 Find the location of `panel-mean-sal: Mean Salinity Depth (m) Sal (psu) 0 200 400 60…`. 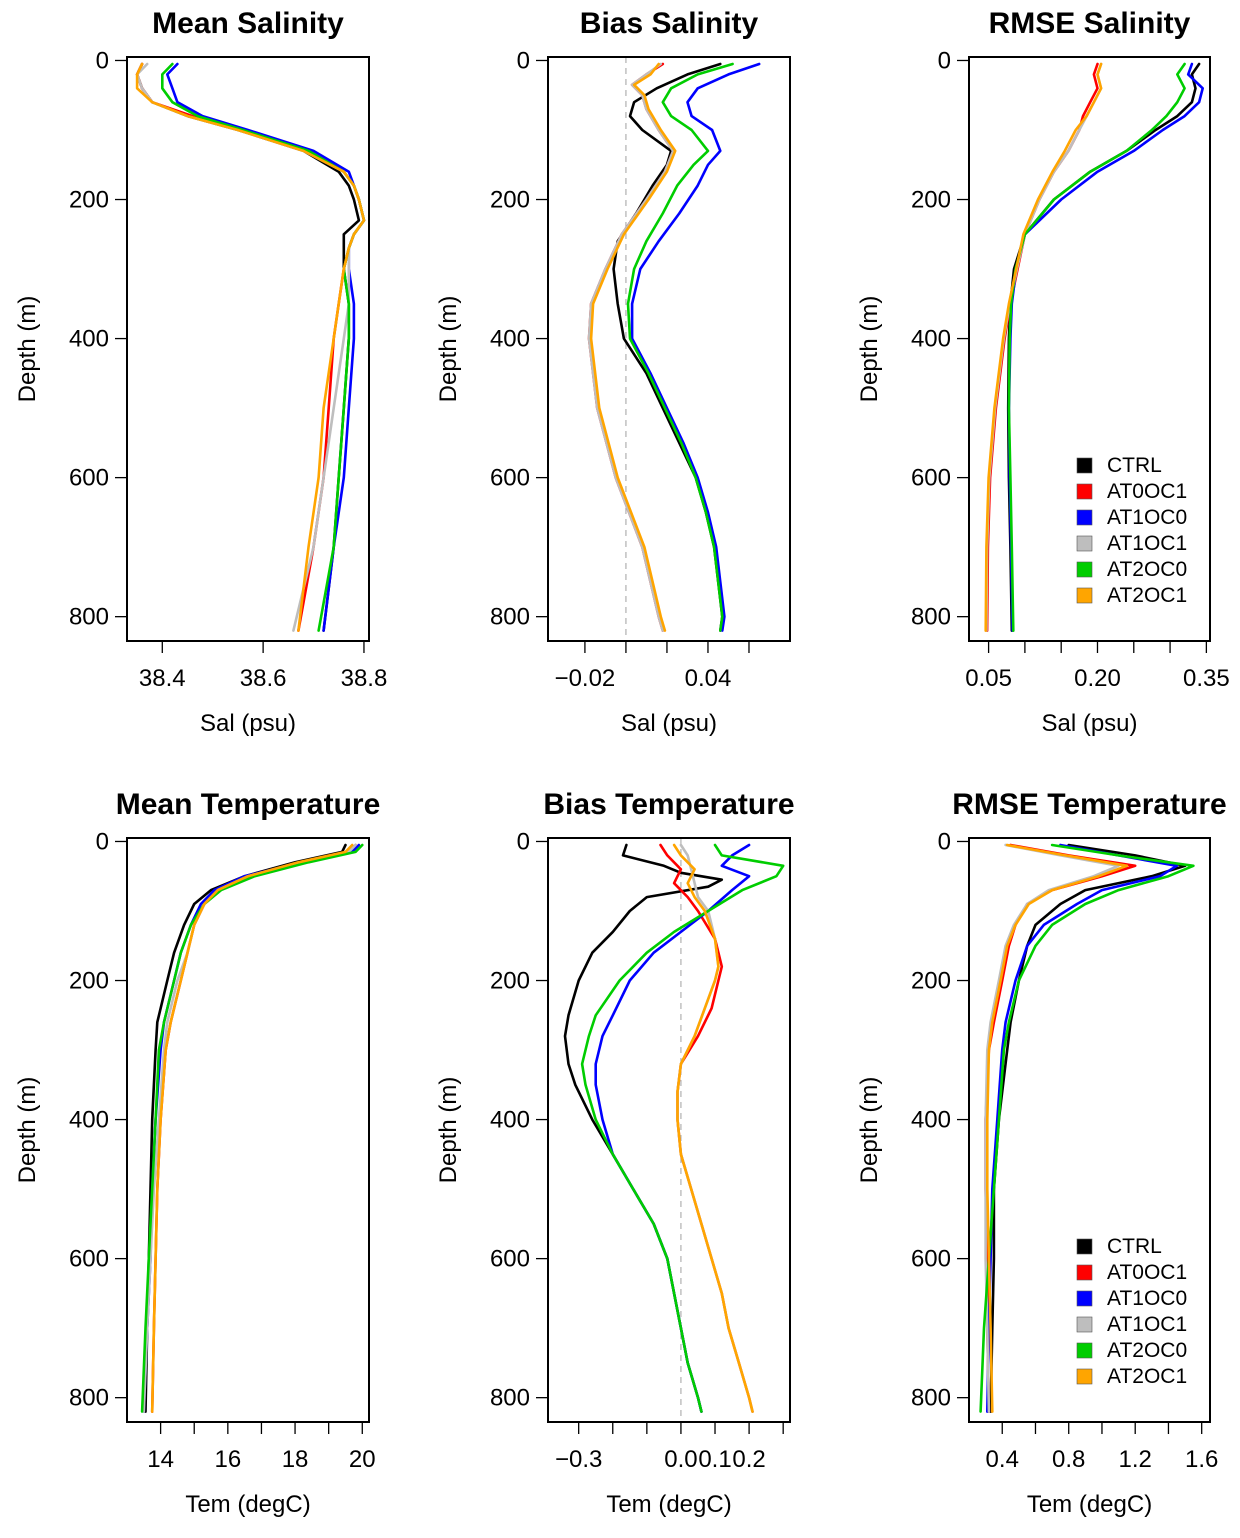

panel-mean-sal: Mean Salinity Depth (m) Sal (psu) 0 200 400 60… is located at coordinates (200, 372).